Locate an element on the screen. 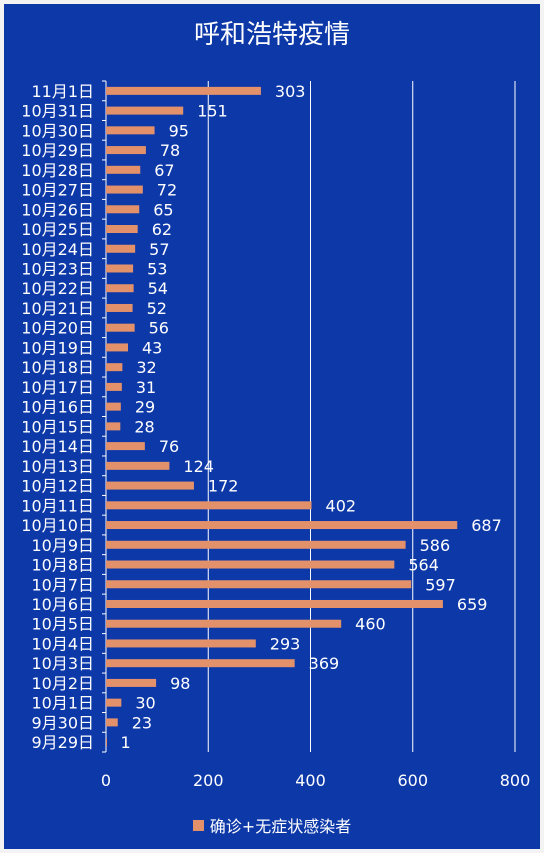  data-label: 62 is located at coordinates (162, 229).